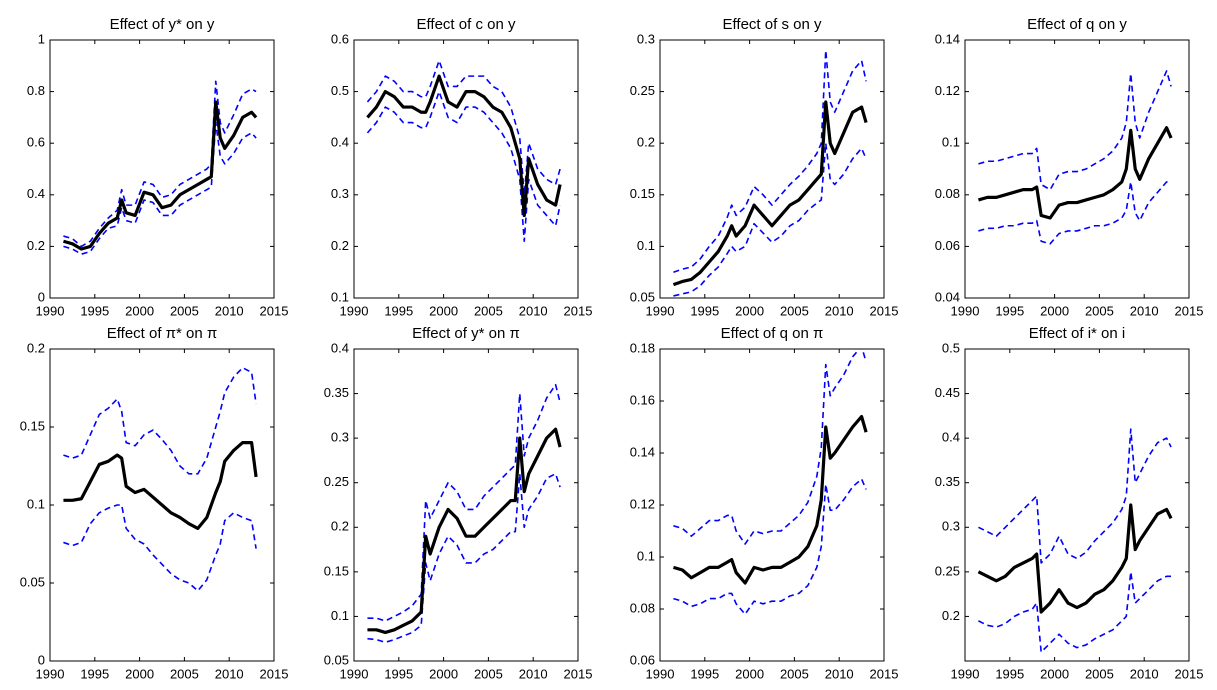 The image size is (1217, 690). Describe the element at coordinates (162, 24) in the screenshot. I see `subplot-title: Effect of y* on y` at that location.